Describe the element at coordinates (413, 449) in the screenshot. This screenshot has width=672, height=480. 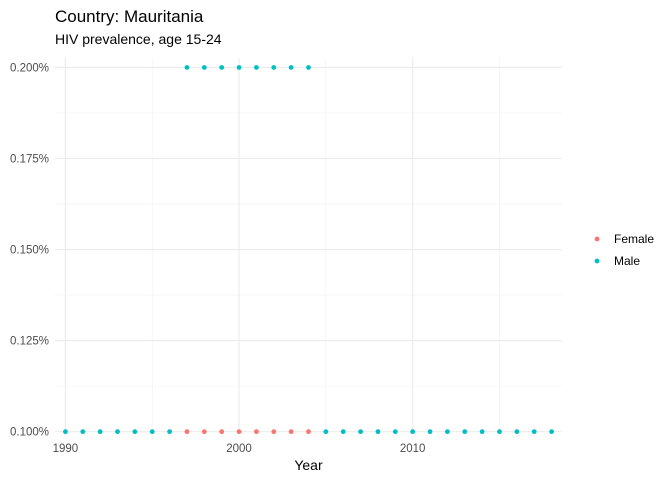
I see `x-tick-label: 2010` at that location.